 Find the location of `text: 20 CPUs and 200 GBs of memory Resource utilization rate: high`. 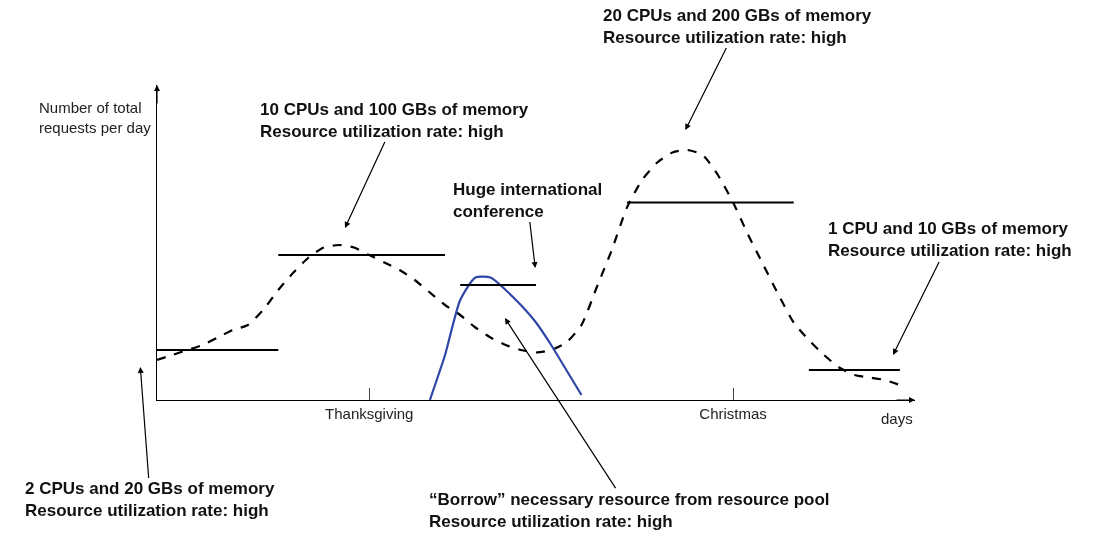

text: 20 CPUs and 200 GBs of memory Resource utilization rate: high is located at coordinates (737, 27).